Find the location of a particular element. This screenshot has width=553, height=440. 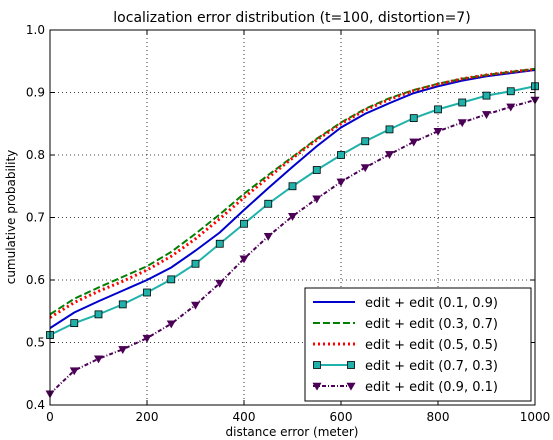

x-tick-label: 1000 is located at coordinates (535, 417).